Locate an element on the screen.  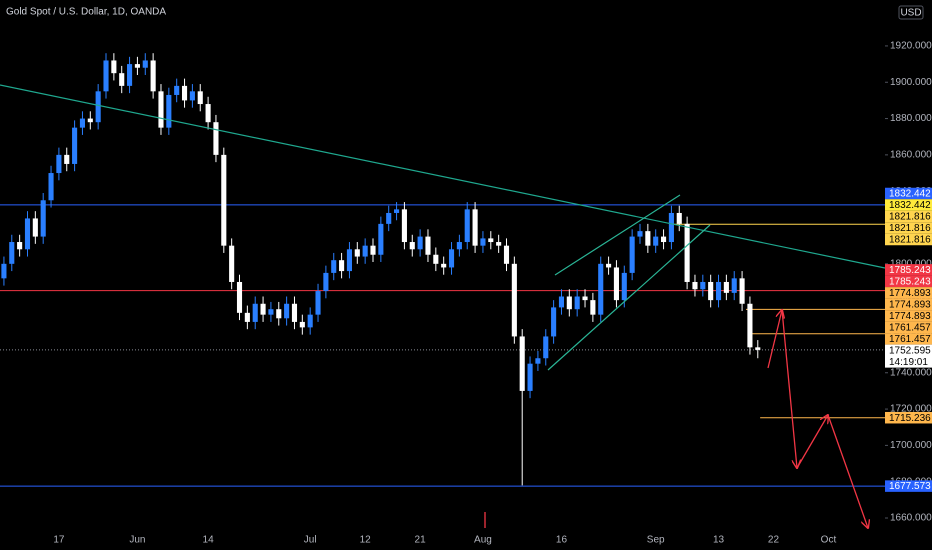
x-tick-label: 17 is located at coordinates (59, 540).